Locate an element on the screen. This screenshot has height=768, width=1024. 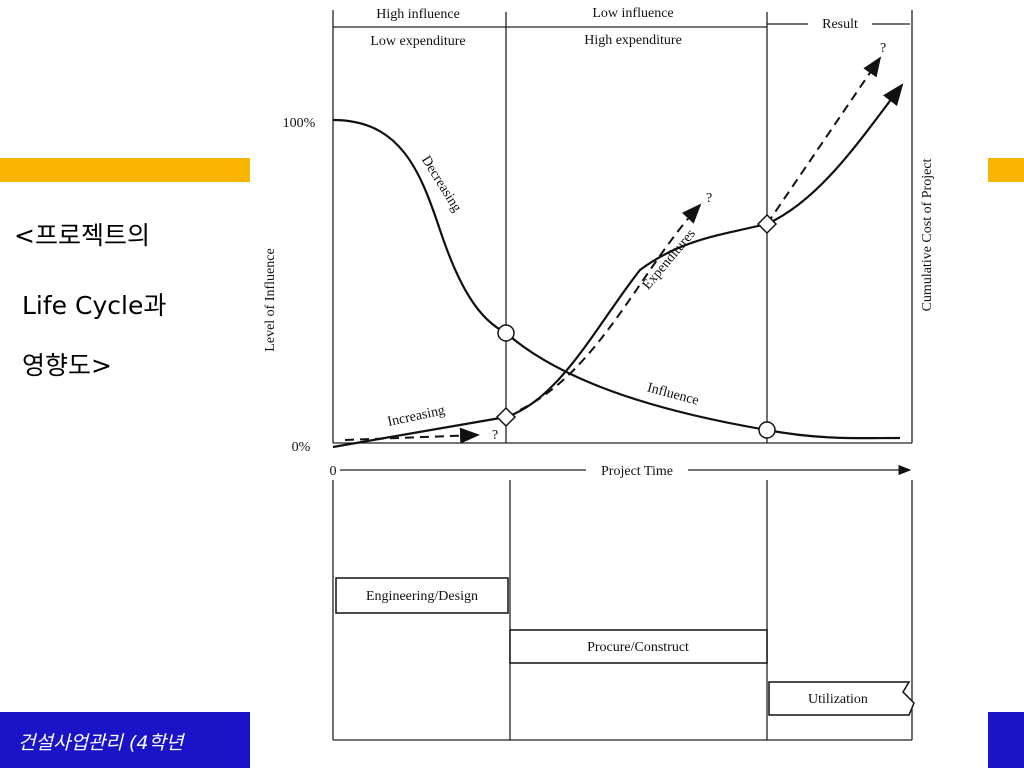
stage-label: Procure/Construct is located at coordinates (638, 647).